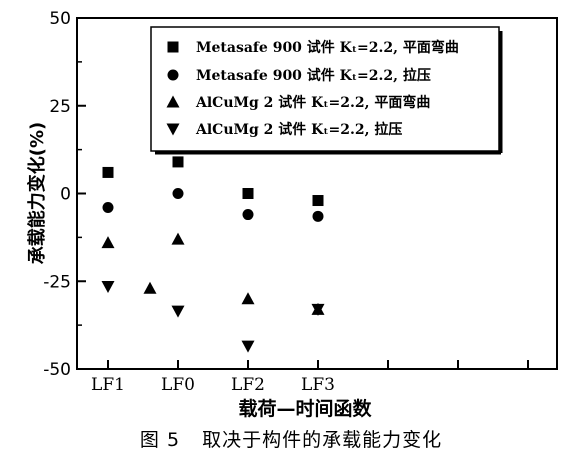 The image size is (582, 457). Describe the element at coordinates (327, 47) in the screenshot. I see `legend-label-1: Metasafe 900 试件 Kₜ=2.2, 平面弯曲` at that location.